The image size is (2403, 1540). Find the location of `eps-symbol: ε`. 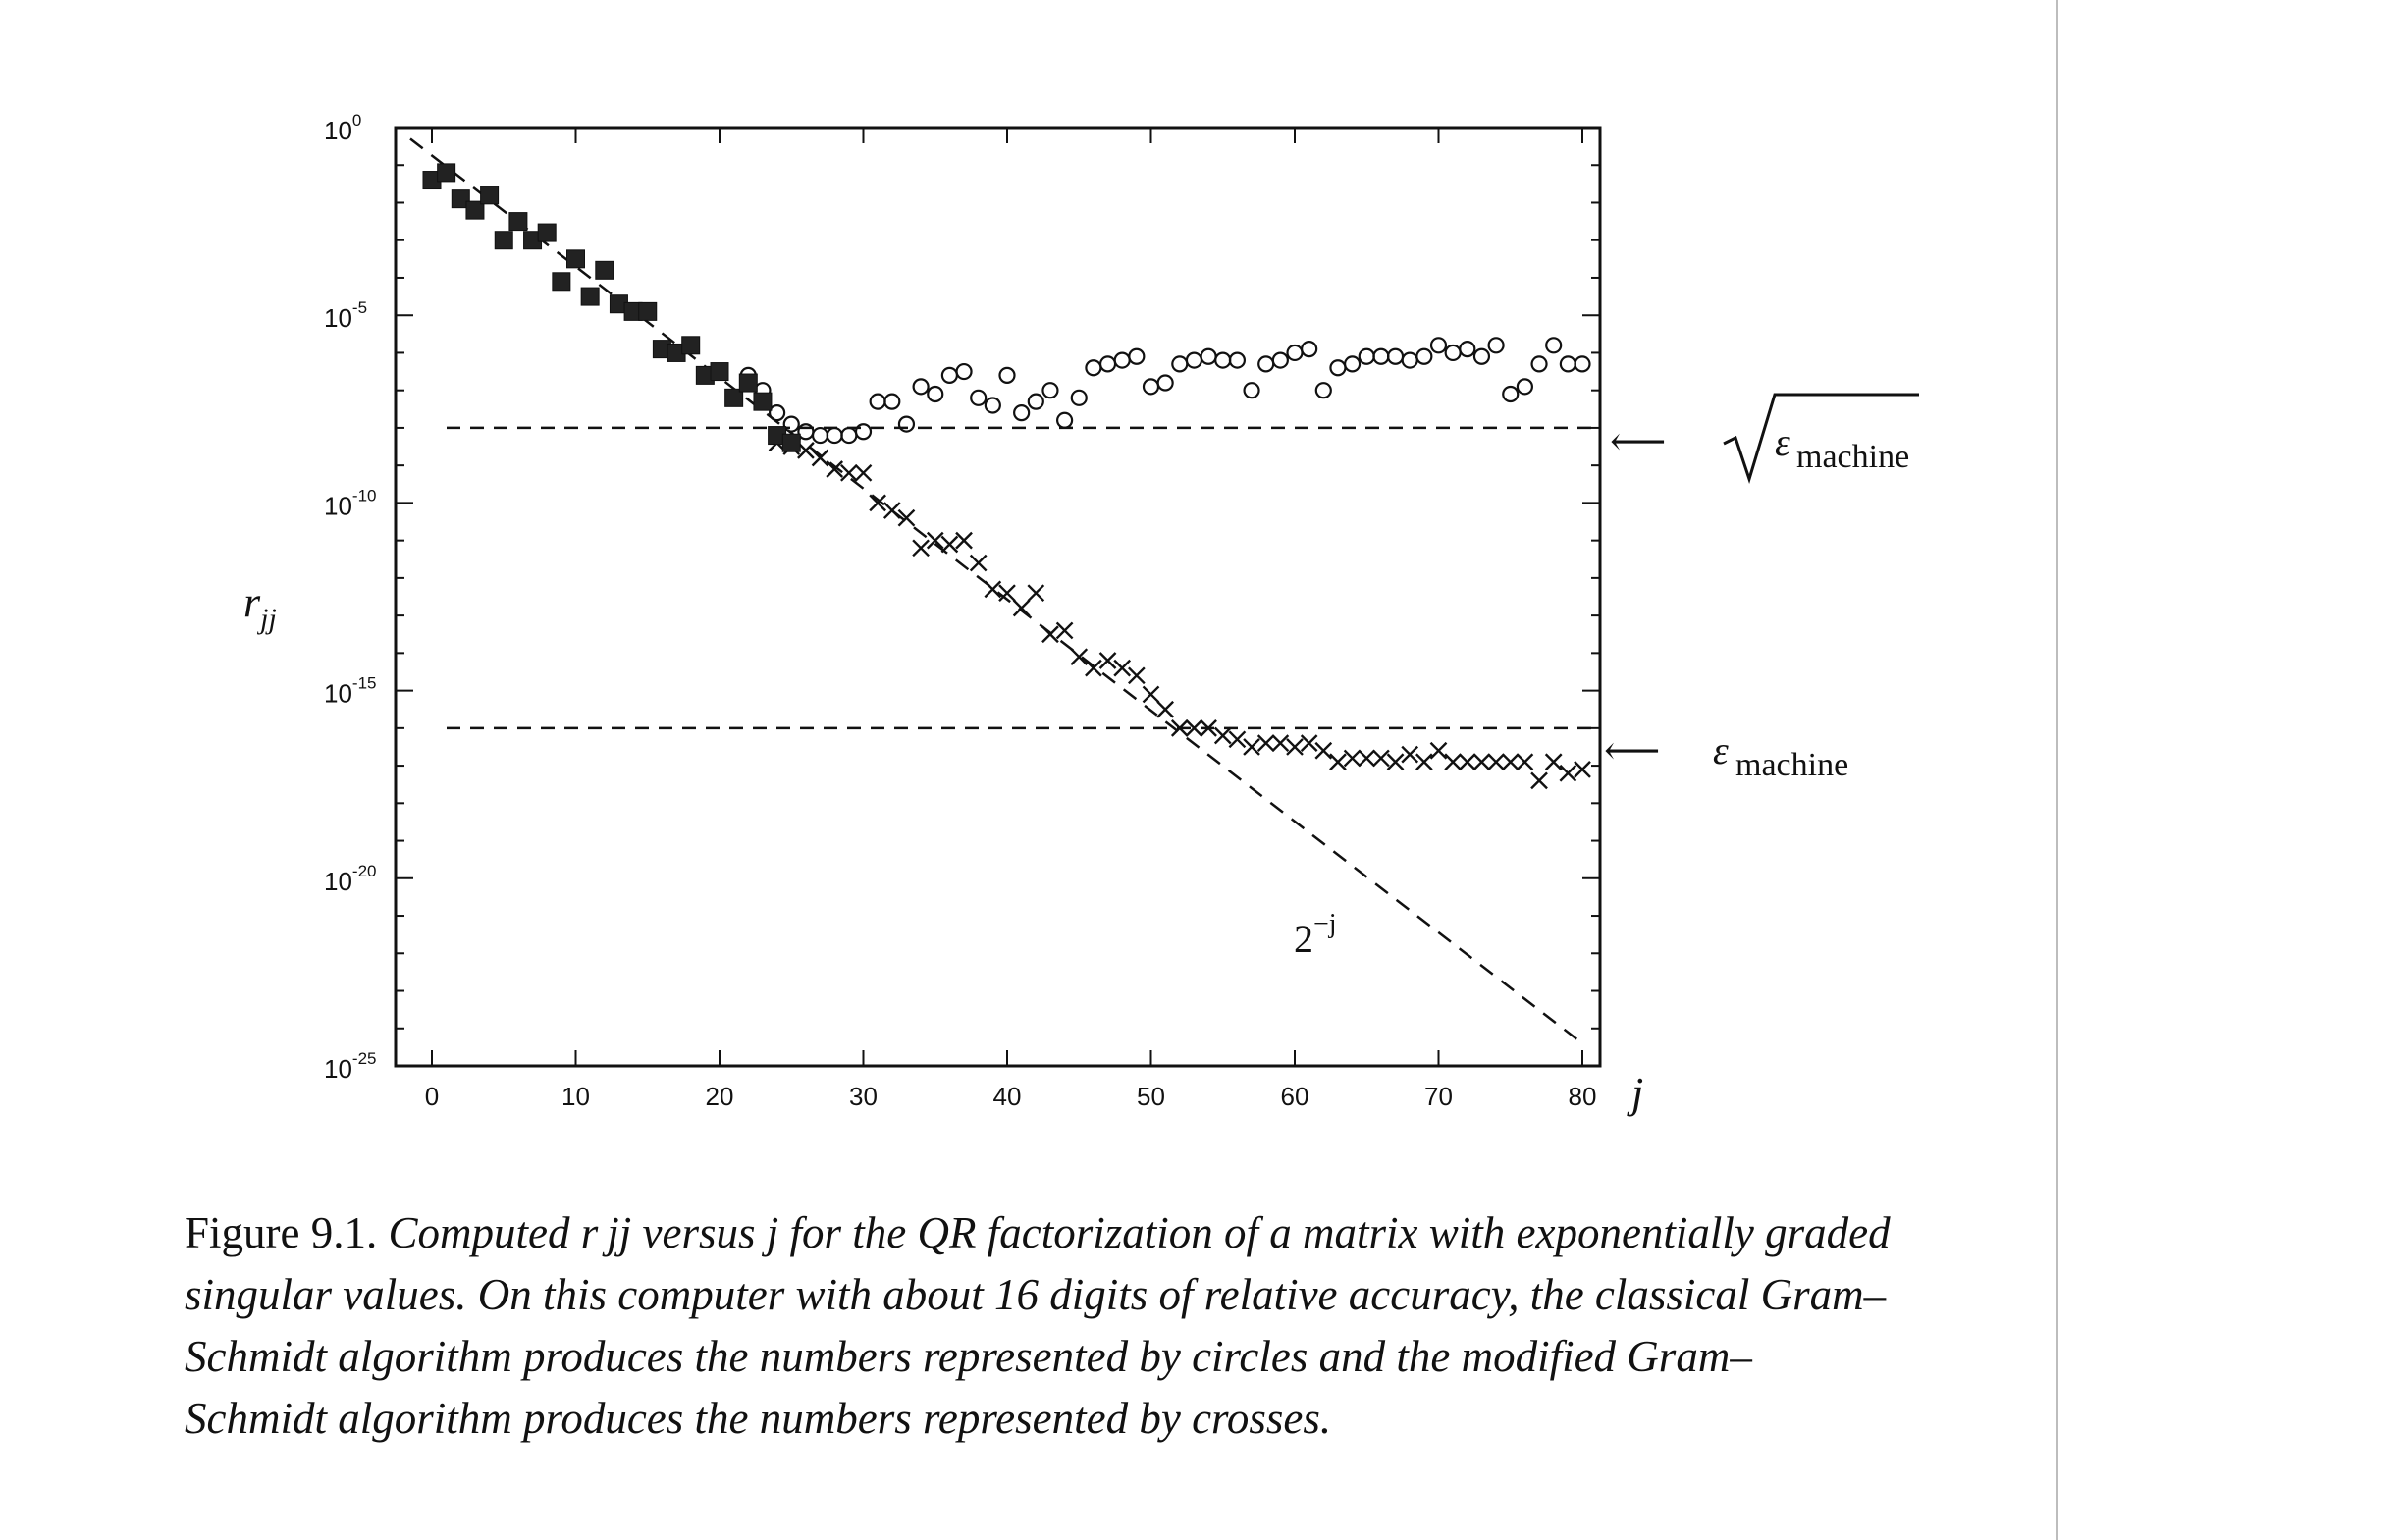

eps-symbol: ε is located at coordinates (1721, 750).